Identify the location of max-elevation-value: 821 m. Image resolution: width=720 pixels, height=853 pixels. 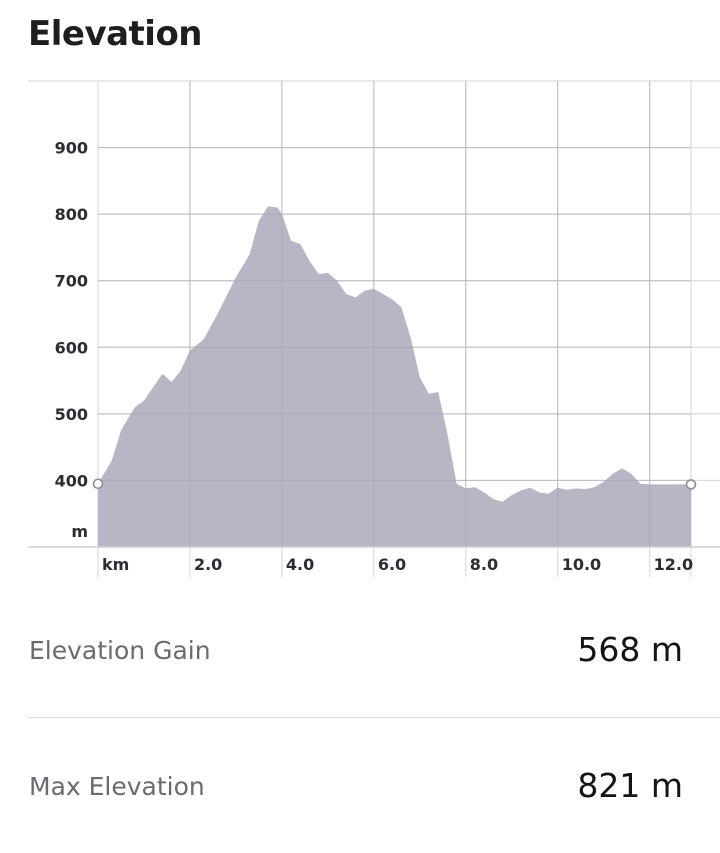
(630, 785).